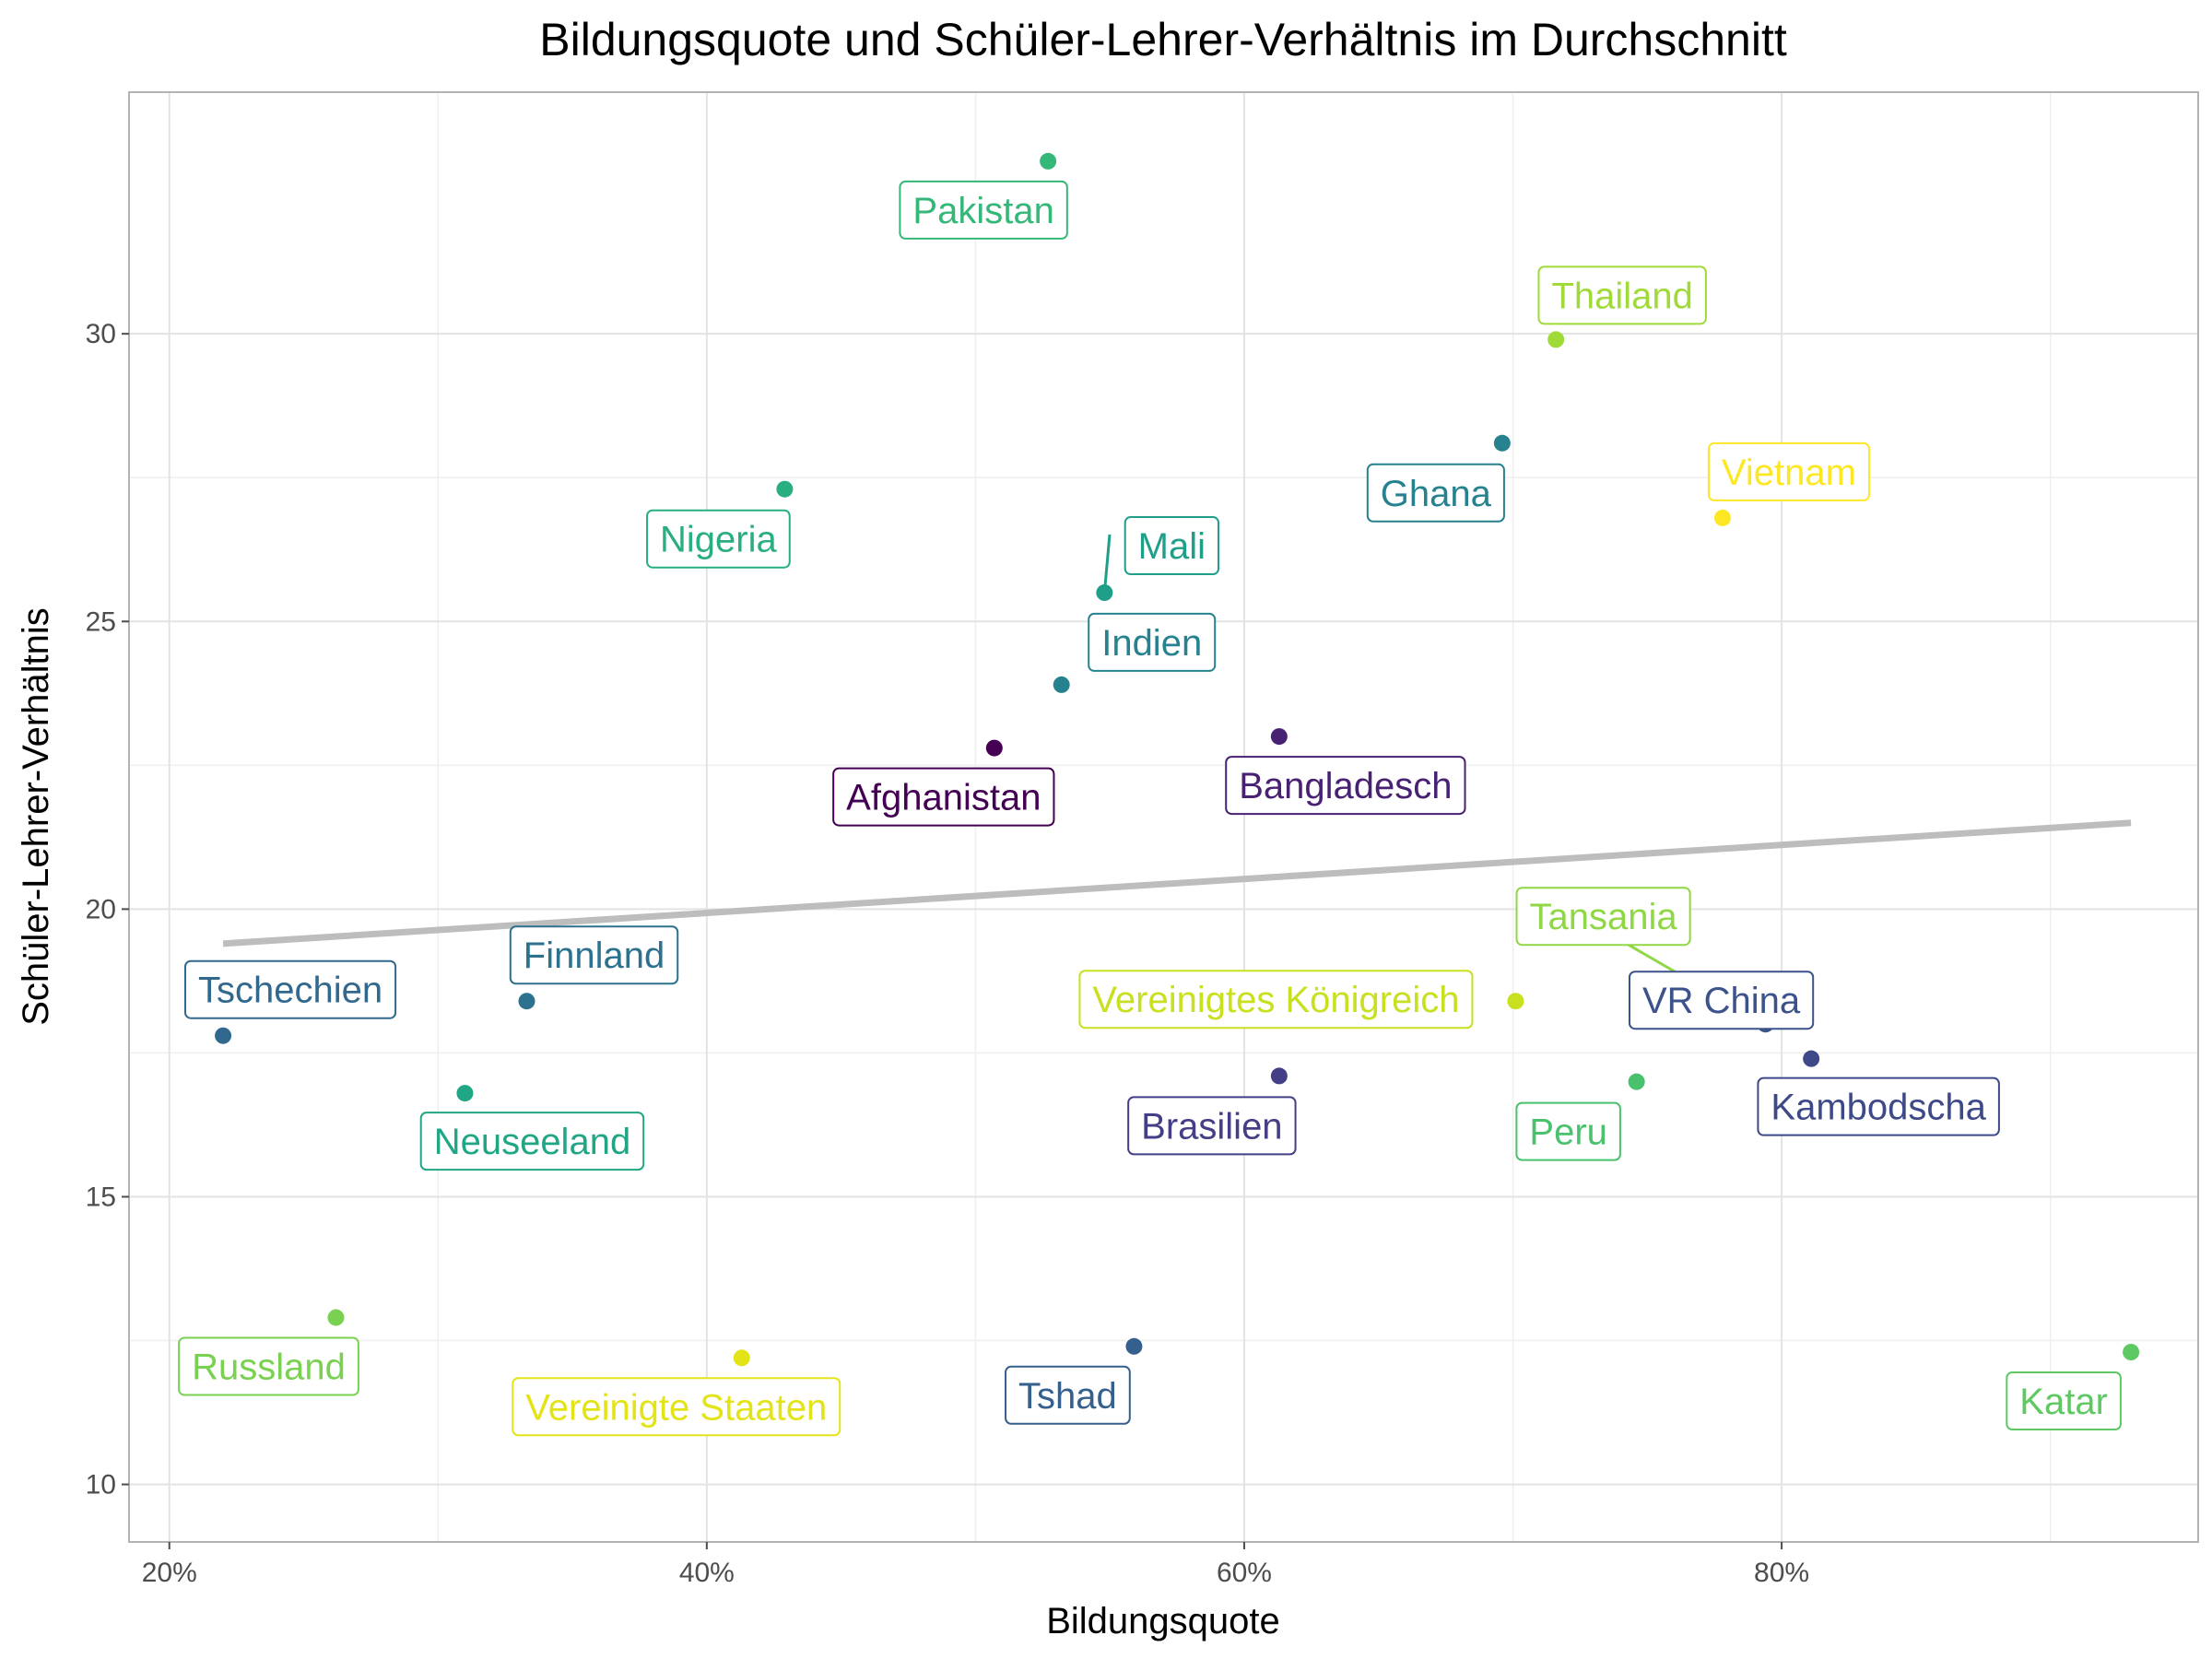 Image resolution: width=2212 pixels, height=1659 pixels. Describe the element at coordinates (1279, 1076) in the screenshot. I see `point-brasilien` at that location.